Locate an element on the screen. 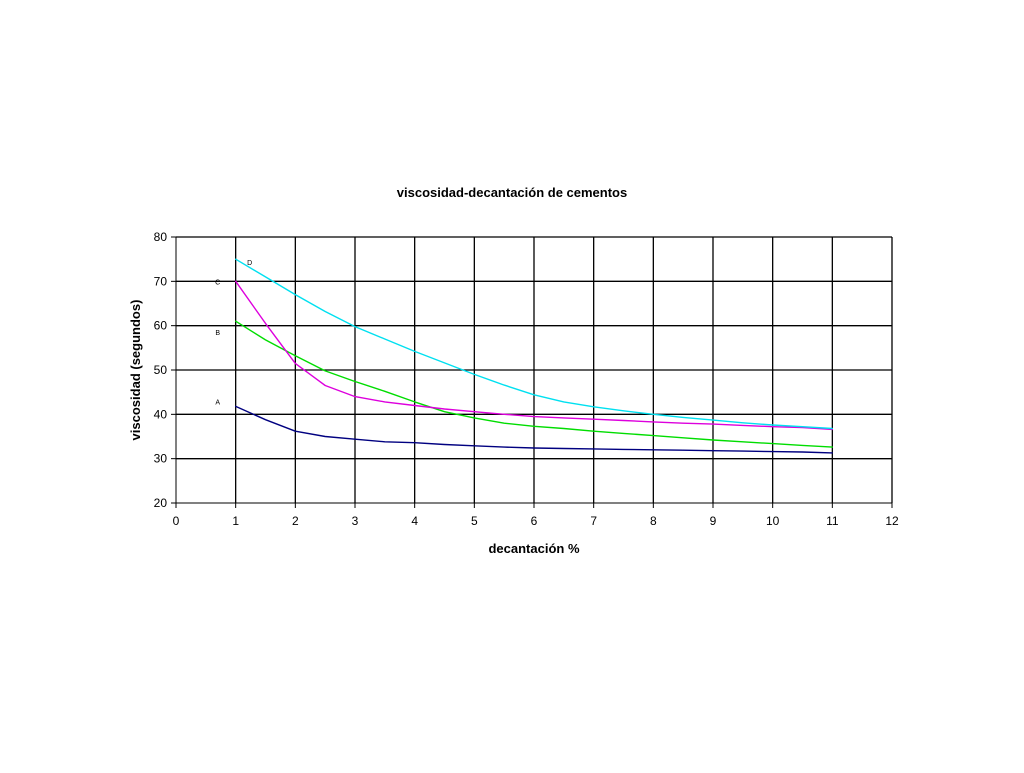 The height and width of the screenshot is (773, 1024). y-tick-label-20: 20 is located at coordinates (161, 503).